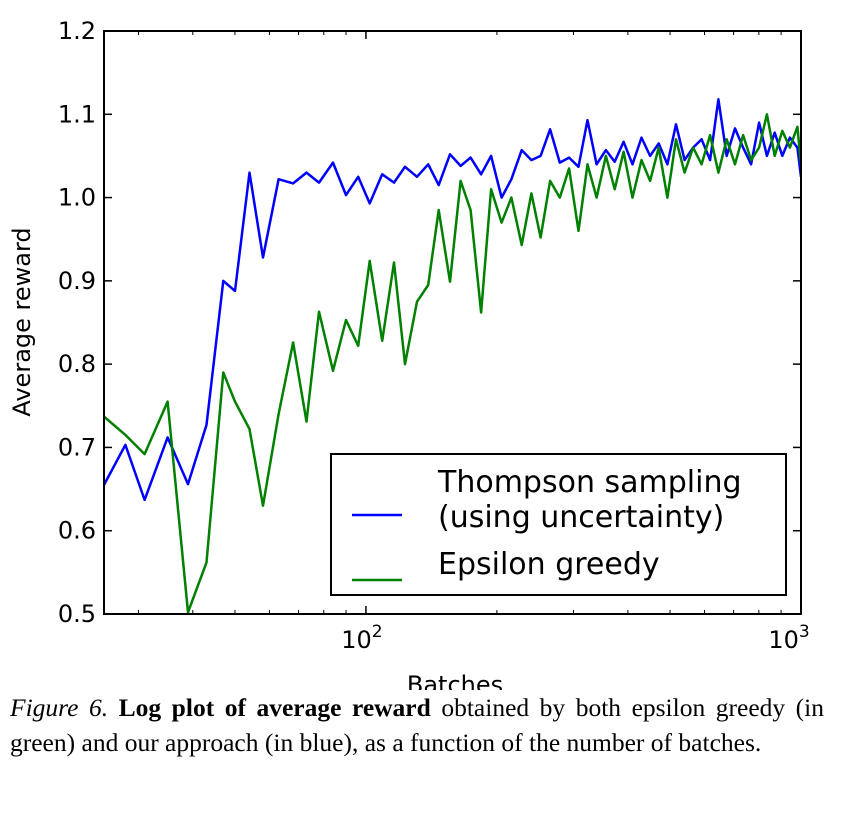  Describe the element at coordinates (77, 281) in the screenshot. I see `y-tick-label: 0.9` at that location.